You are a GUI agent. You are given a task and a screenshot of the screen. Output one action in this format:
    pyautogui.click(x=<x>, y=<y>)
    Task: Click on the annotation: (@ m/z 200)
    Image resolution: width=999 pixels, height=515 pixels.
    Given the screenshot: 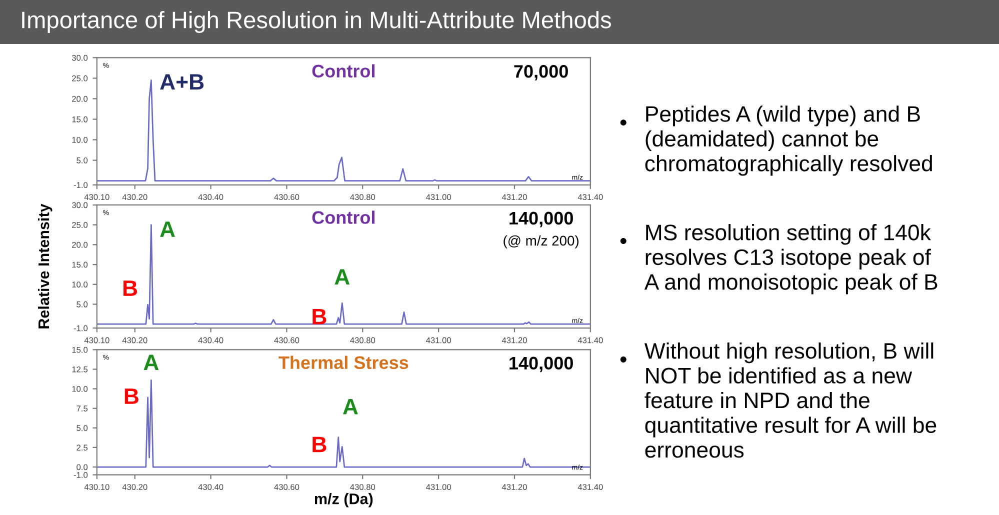 What is the action you would take?
    pyautogui.click(x=541, y=241)
    